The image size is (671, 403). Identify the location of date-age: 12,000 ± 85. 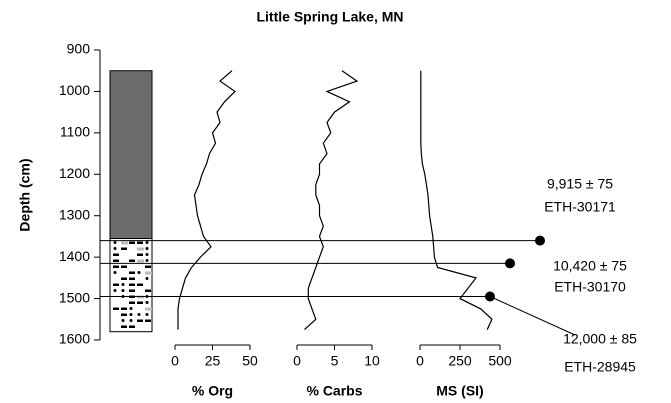
(600, 339).